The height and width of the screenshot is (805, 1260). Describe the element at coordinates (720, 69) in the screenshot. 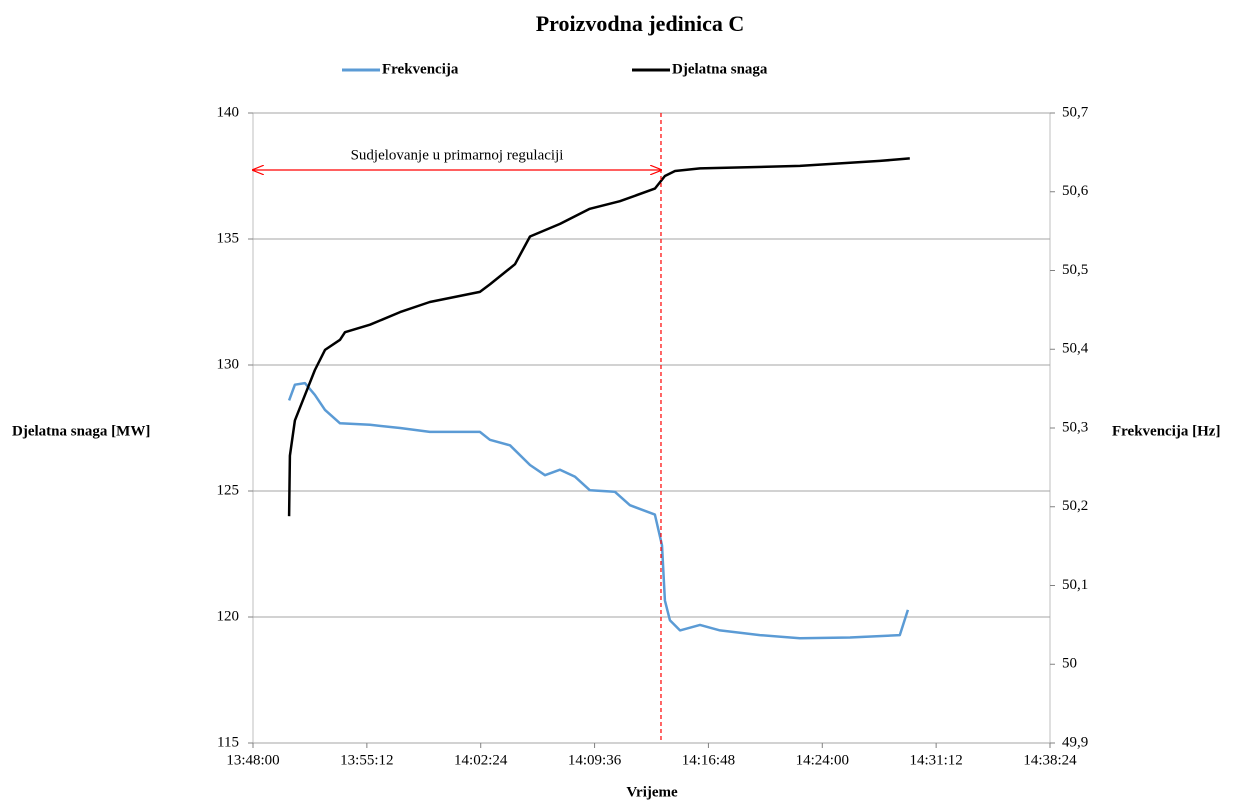

I see `legend-label: Djelatna snaga` at that location.